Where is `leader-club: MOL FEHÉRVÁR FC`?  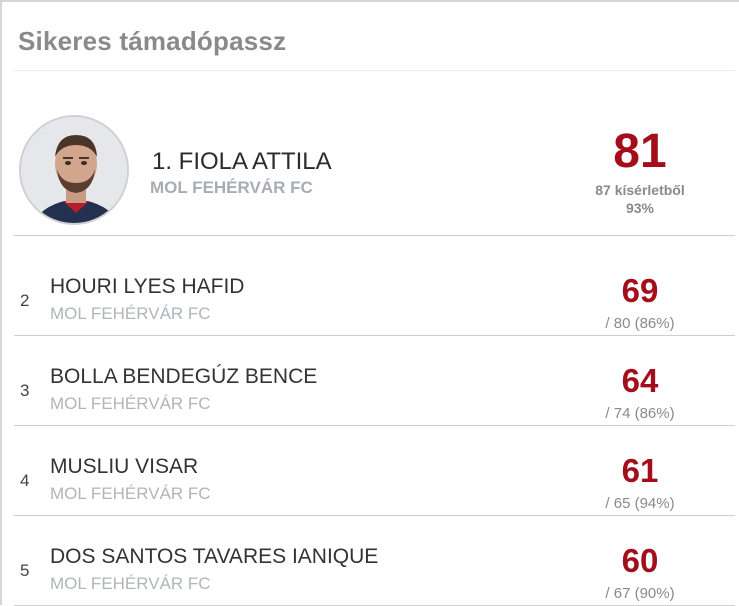
leader-club: MOL FEHÉRVÁR FC is located at coordinates (231, 187).